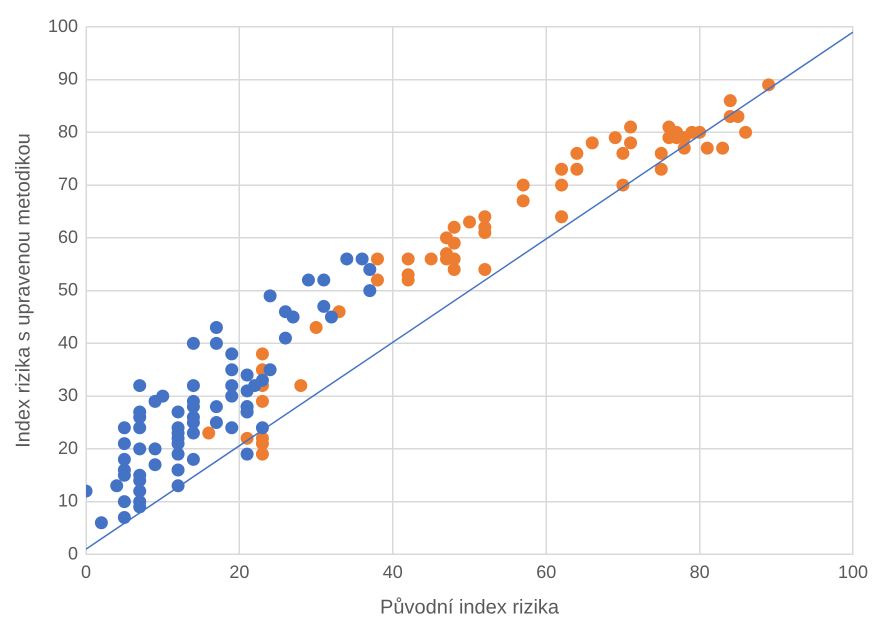 The image size is (884, 632). I want to click on y-tick-label: 20, so click(68, 448).